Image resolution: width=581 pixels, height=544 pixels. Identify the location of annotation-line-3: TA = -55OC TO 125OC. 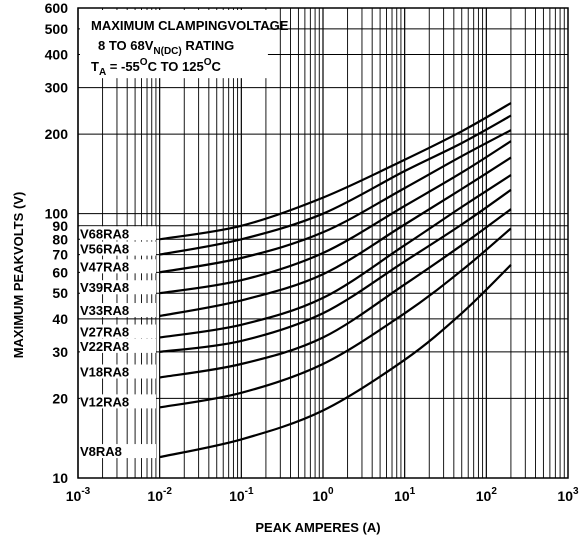
(156, 67).